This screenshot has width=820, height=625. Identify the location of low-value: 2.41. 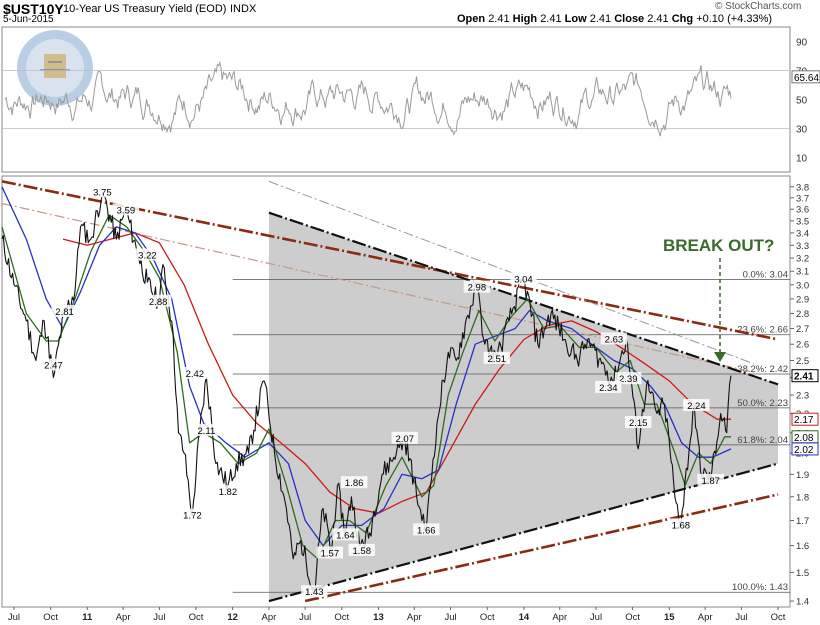
(600, 19).